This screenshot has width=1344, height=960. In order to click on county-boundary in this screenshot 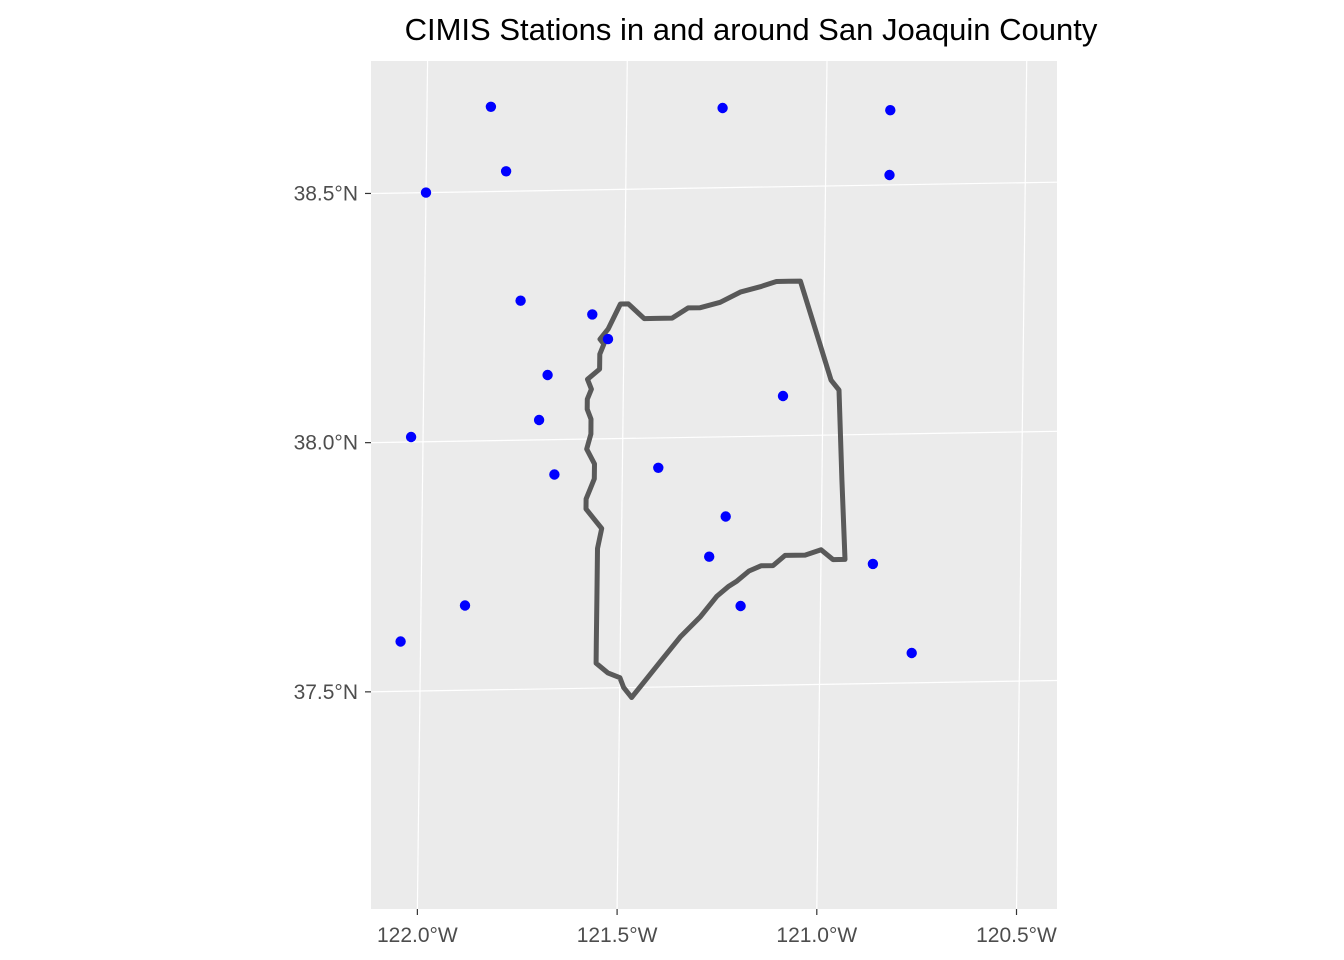, I will do `click(715, 489)`.